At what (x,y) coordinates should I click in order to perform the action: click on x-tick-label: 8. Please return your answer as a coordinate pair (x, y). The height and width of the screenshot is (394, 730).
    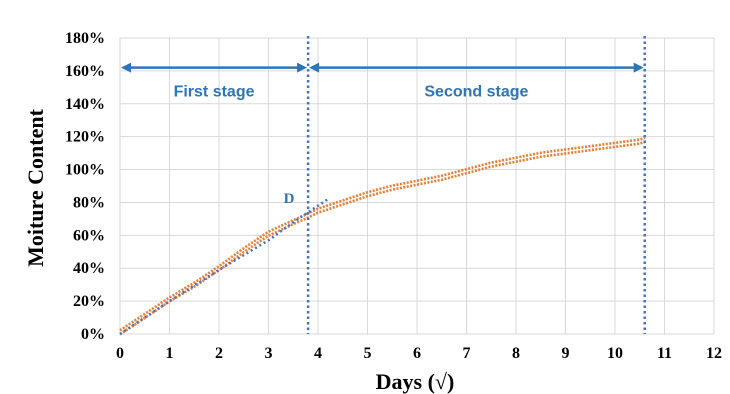
    Looking at the image, I should click on (516, 353).